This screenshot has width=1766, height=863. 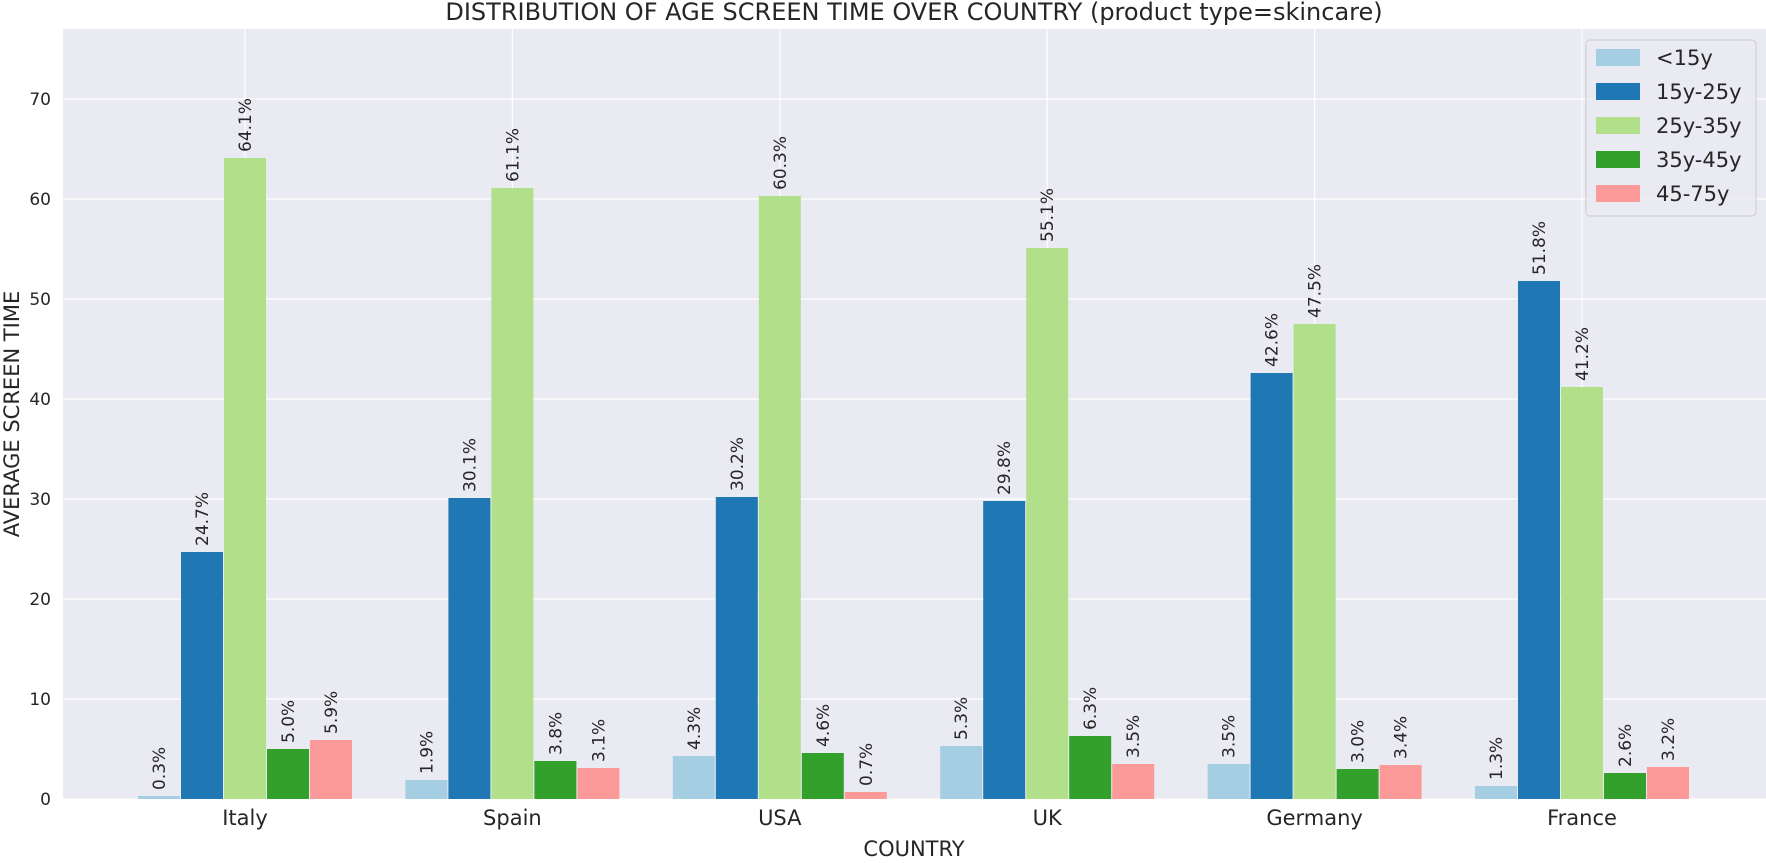 I want to click on bar-value-label: 3.2%, so click(x=1669, y=739).